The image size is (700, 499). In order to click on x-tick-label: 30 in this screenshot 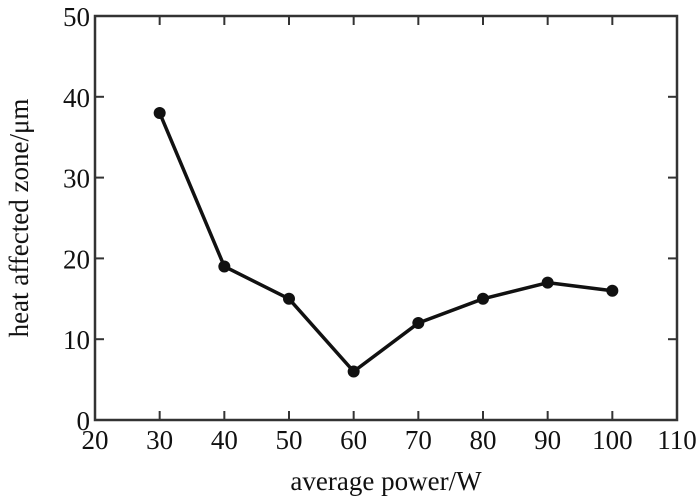, I will do `click(159, 440)`.